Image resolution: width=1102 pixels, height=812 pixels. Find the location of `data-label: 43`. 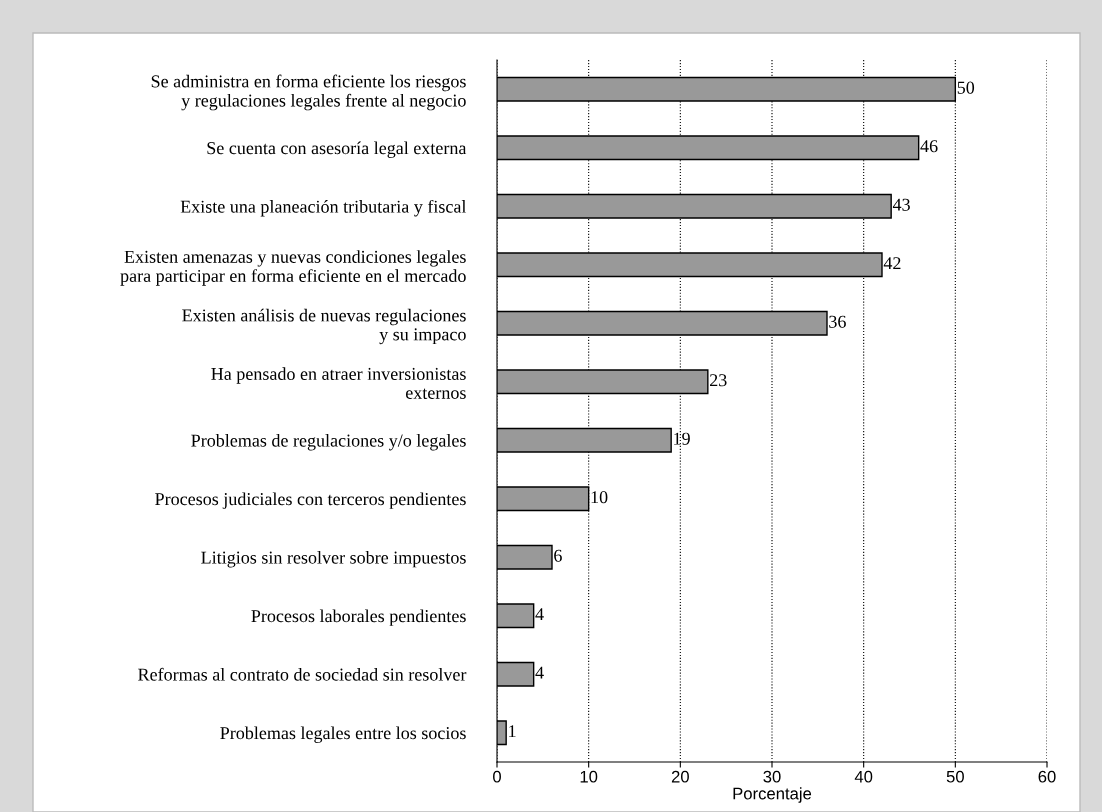

data-label: 43 is located at coordinates (901, 204).